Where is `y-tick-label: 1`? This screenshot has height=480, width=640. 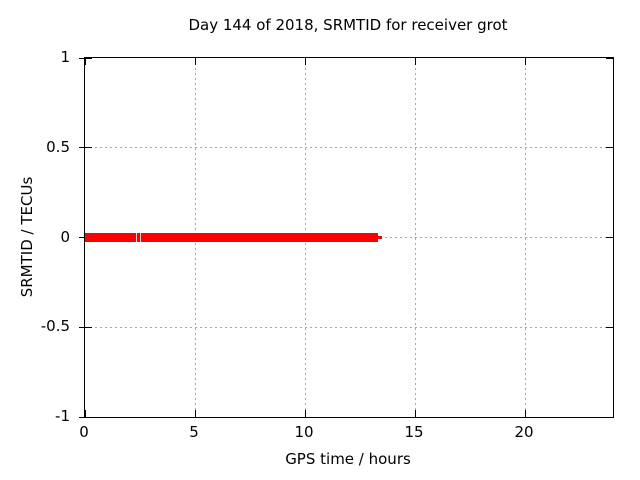
y-tick-label: 1 is located at coordinates (65, 57).